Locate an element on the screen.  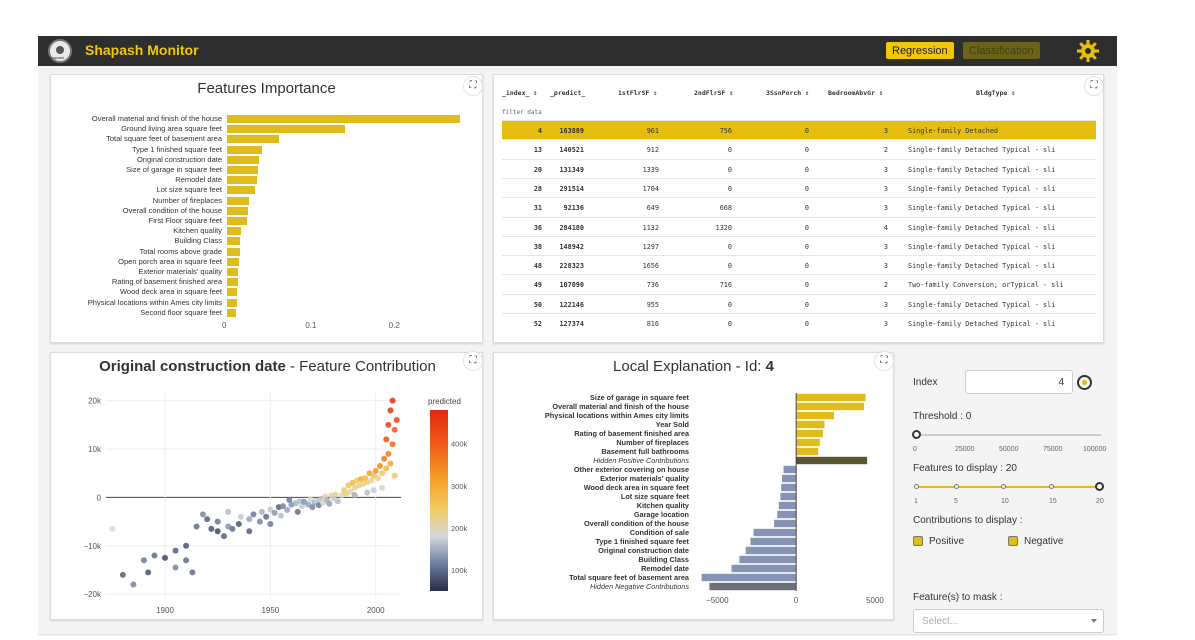
features-slider-handle is located at coordinates (1099, 486).